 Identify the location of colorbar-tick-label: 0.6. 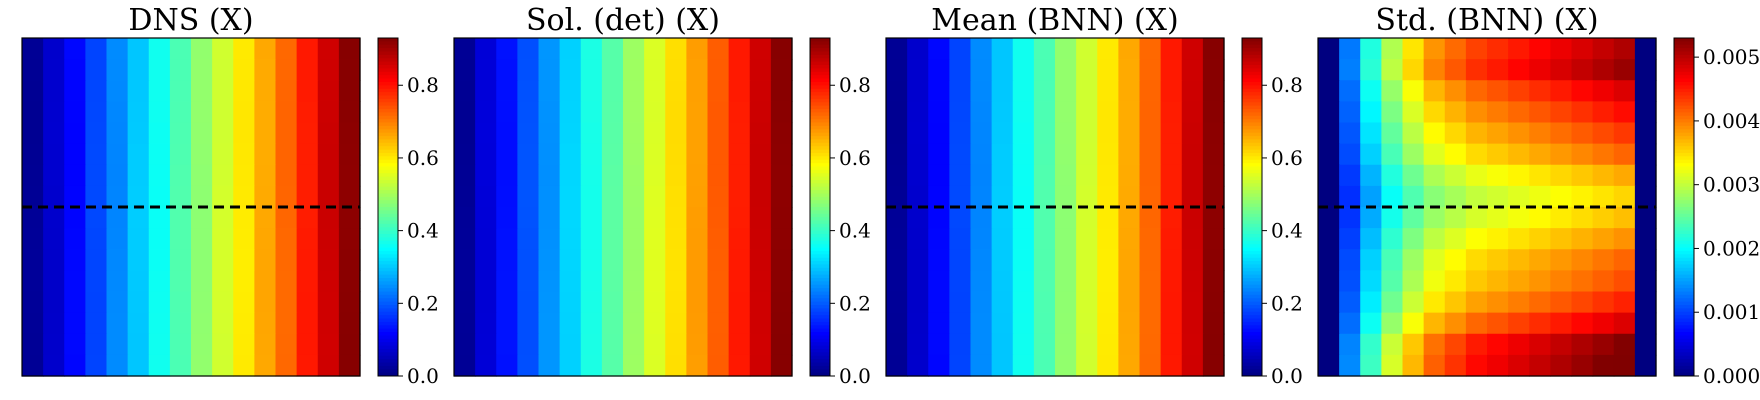
(855, 158).